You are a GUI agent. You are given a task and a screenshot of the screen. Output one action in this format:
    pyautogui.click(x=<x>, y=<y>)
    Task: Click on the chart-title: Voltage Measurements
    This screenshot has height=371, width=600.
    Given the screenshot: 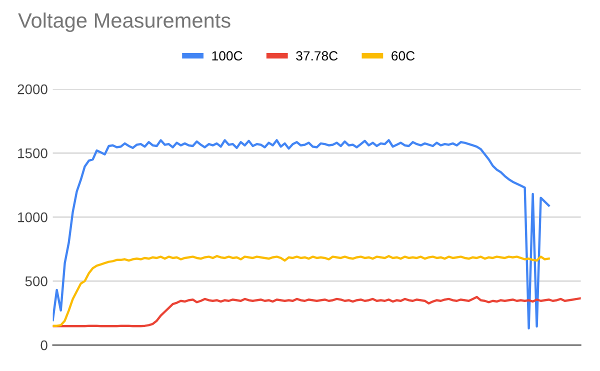 What is the action you would take?
    pyautogui.click(x=124, y=22)
    